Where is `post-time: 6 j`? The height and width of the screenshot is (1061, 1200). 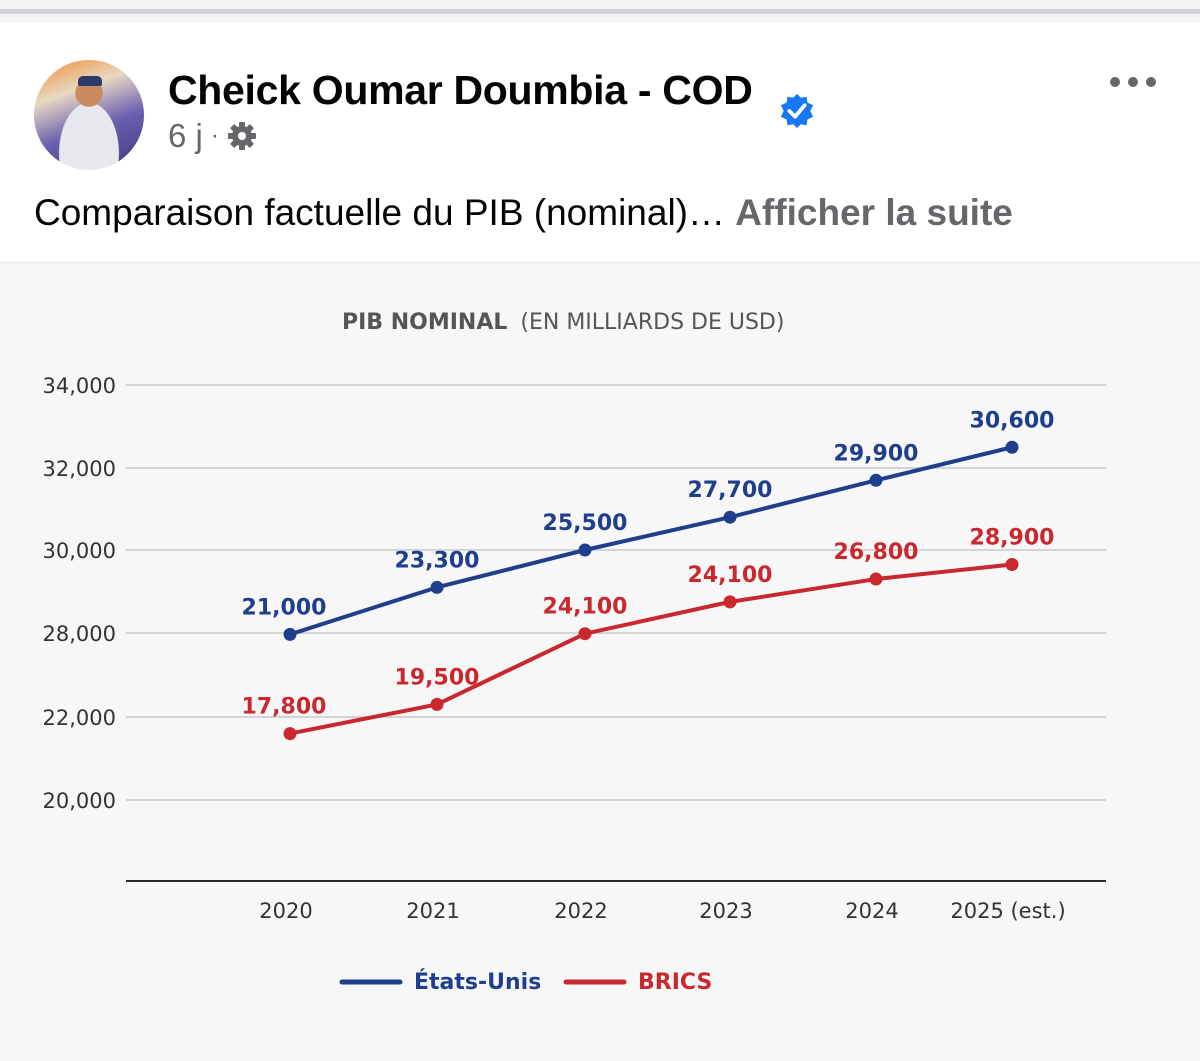 post-time: 6 j is located at coordinates (185, 135).